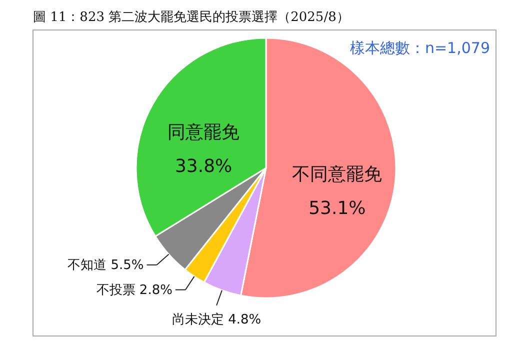 The height and width of the screenshot is (359, 529). Describe the element at coordinates (204, 133) in the screenshot. I see `slice-label: 同意罷免` at that location.